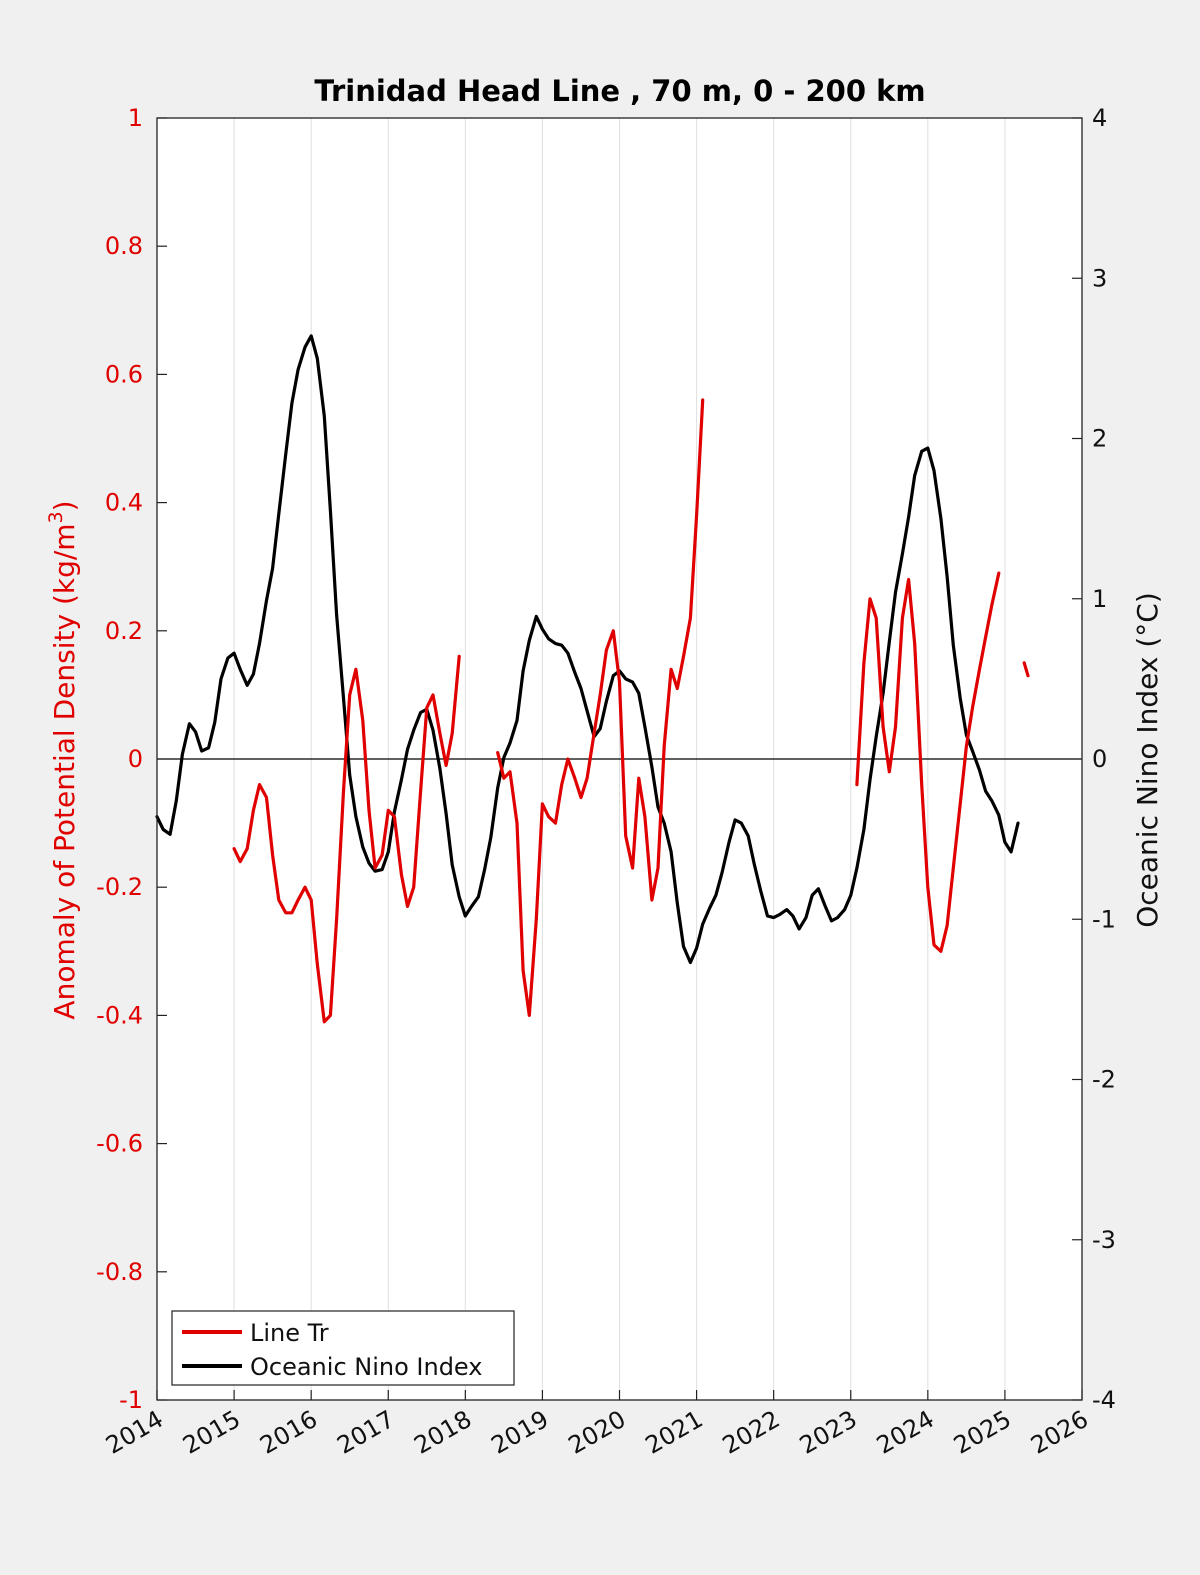 The width and height of the screenshot is (1200, 1575). Describe the element at coordinates (119, 1272) in the screenshot. I see `left-tick-label: -0.8` at that location.